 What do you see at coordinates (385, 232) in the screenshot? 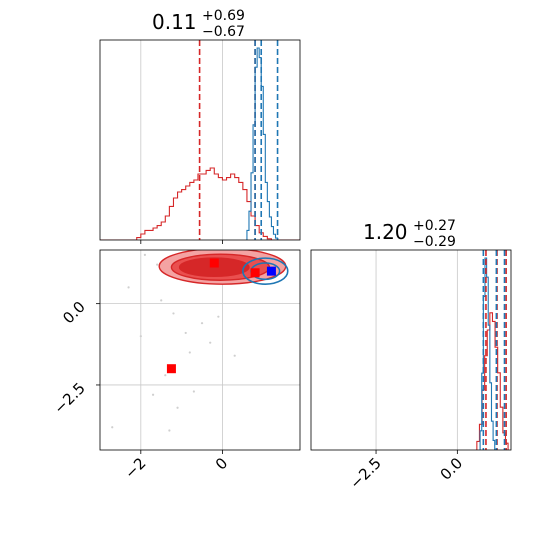
I see `title-p2-value: 1.20` at bounding box center [385, 232].